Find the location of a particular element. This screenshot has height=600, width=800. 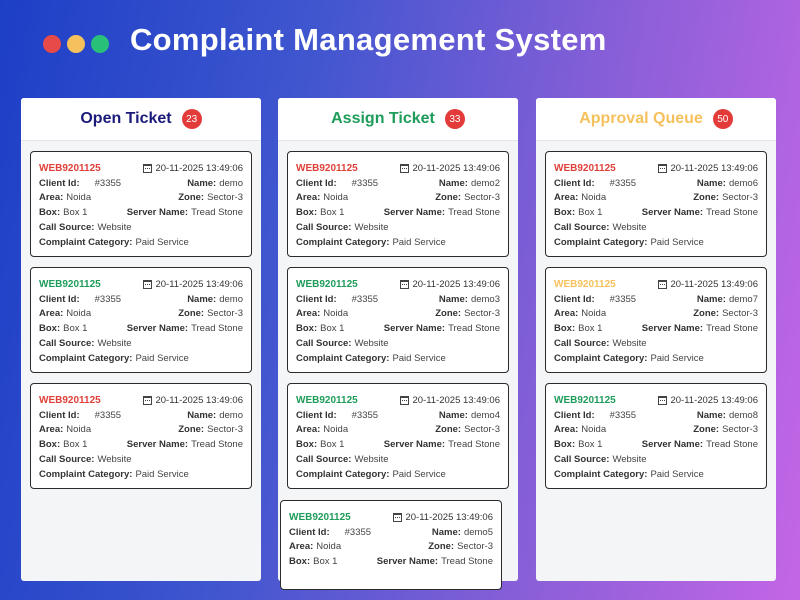

count-badge: 23 is located at coordinates (191, 119).